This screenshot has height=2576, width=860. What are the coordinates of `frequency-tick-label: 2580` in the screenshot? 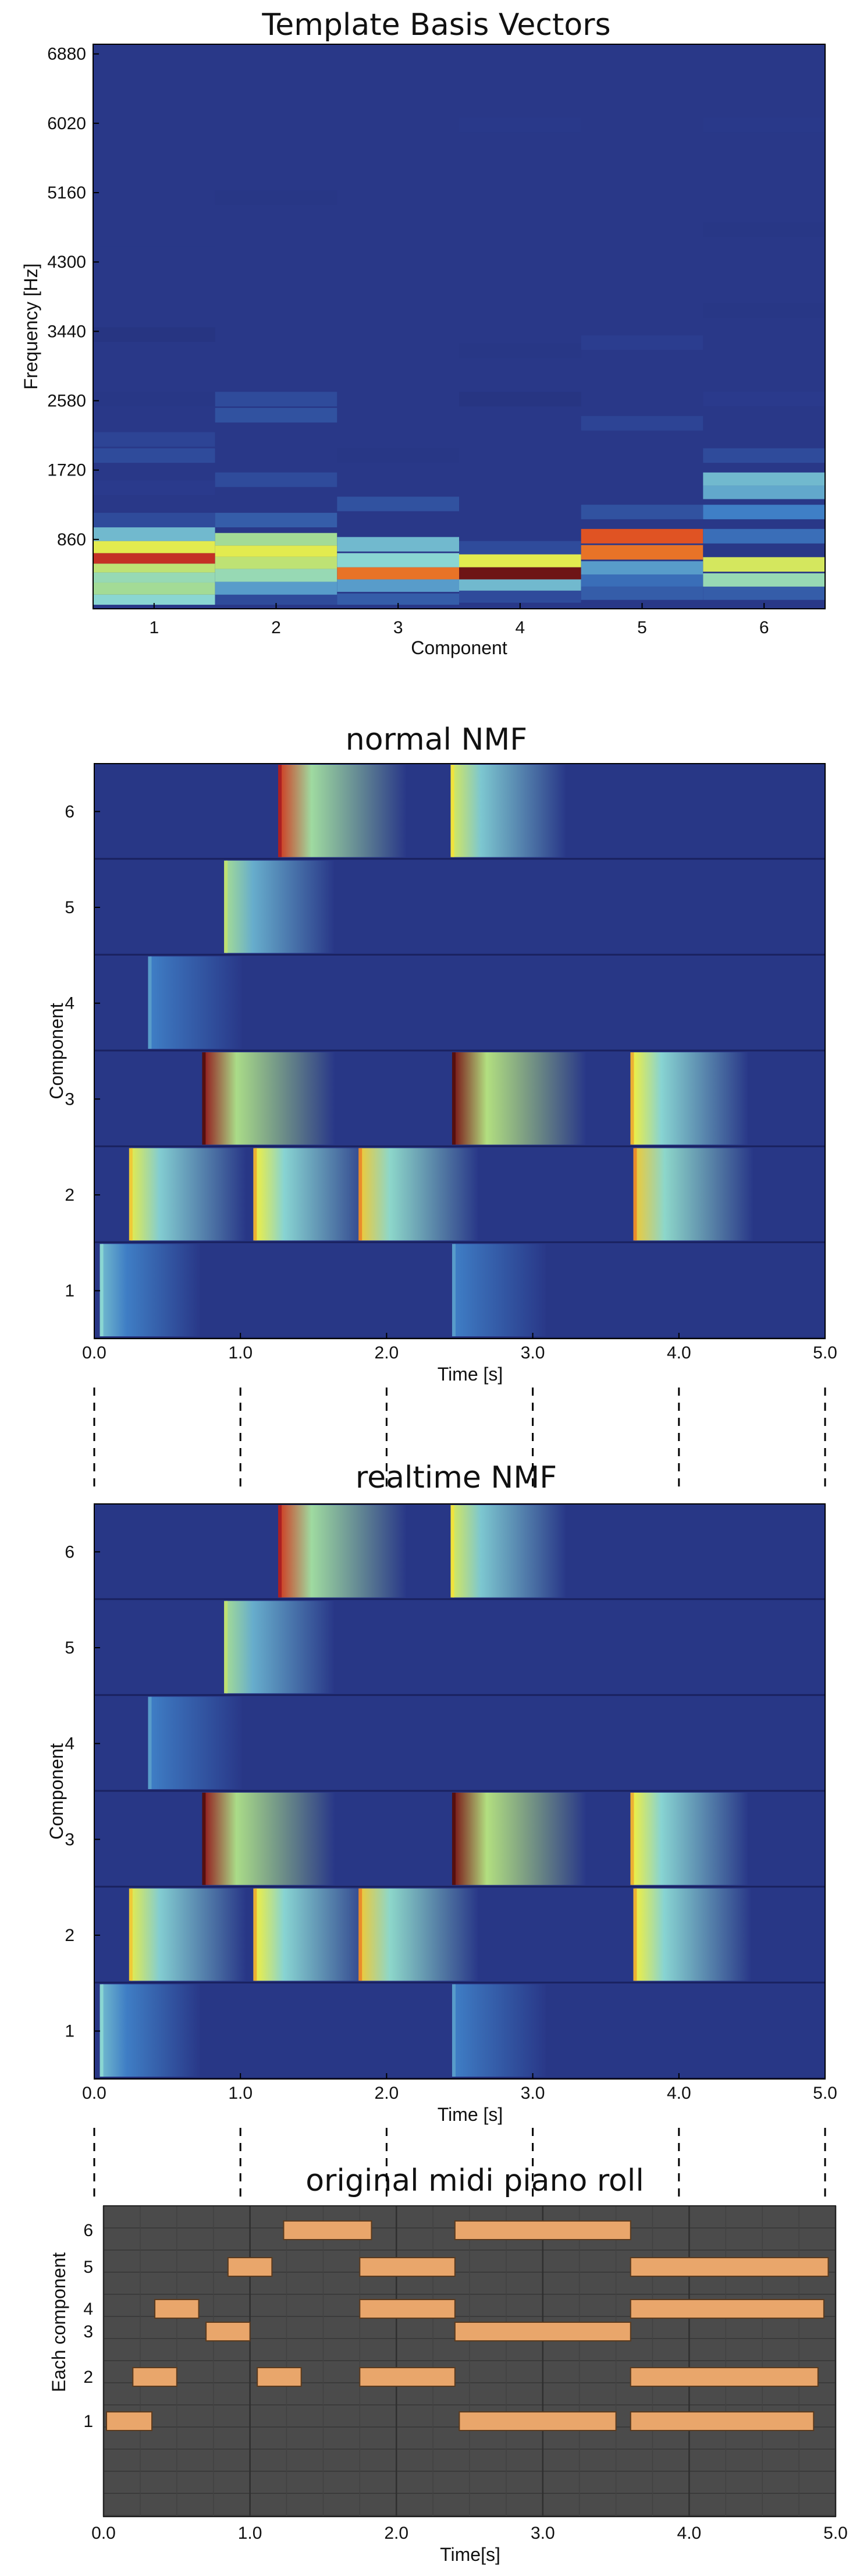 It's located at (66, 400).